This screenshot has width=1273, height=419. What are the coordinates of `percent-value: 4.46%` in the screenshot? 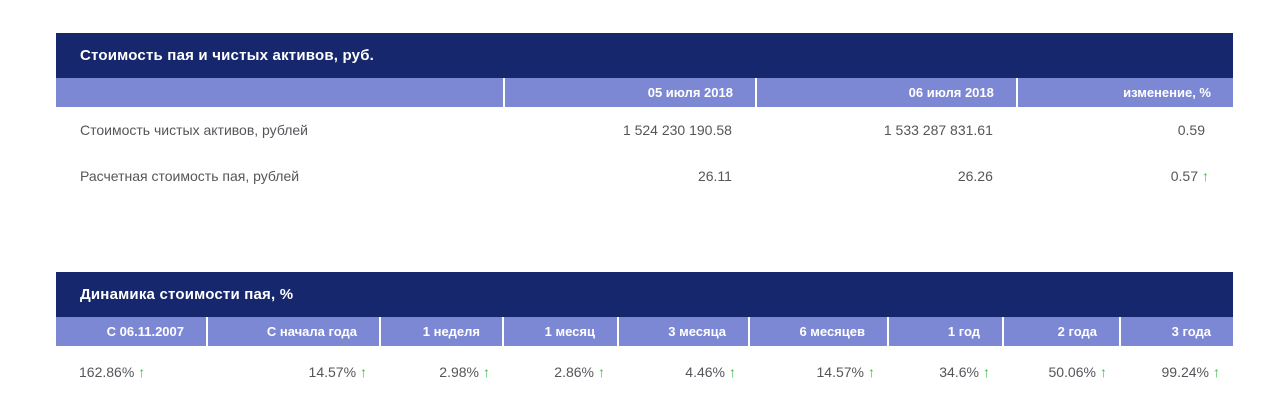 It's located at (705, 372).